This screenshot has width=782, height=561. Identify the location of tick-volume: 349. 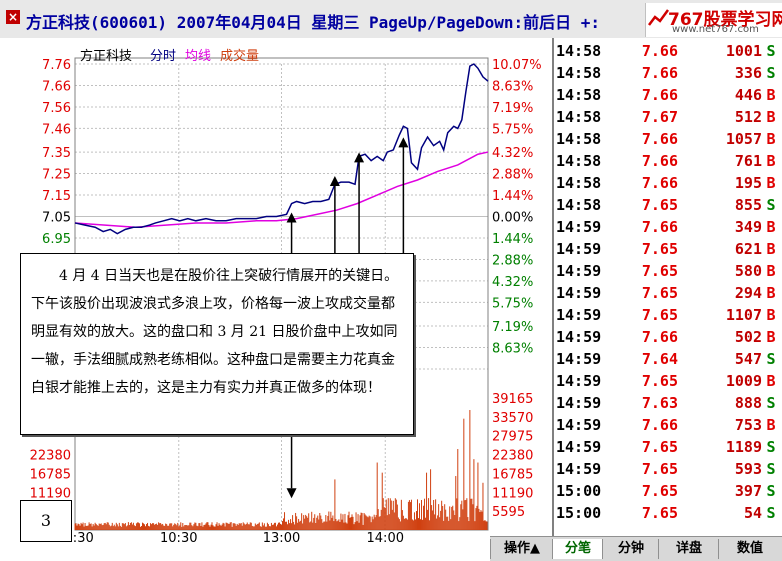
(748, 227).